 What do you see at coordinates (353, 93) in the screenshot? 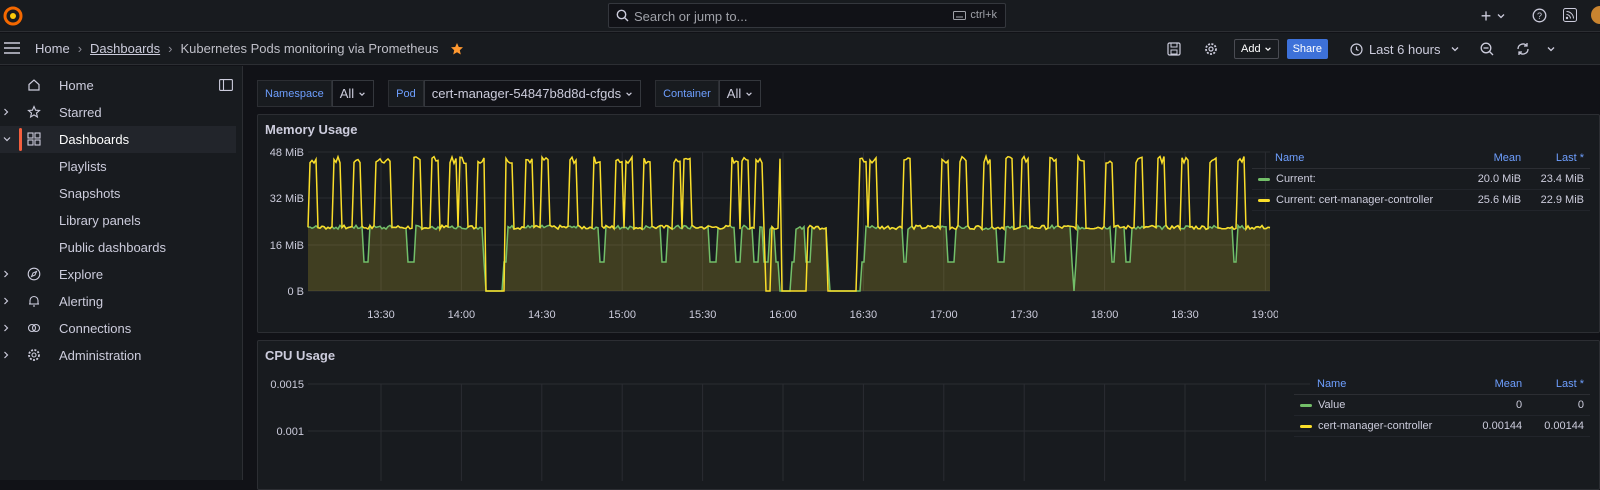
I see `namespace-select: All` at bounding box center [353, 93].